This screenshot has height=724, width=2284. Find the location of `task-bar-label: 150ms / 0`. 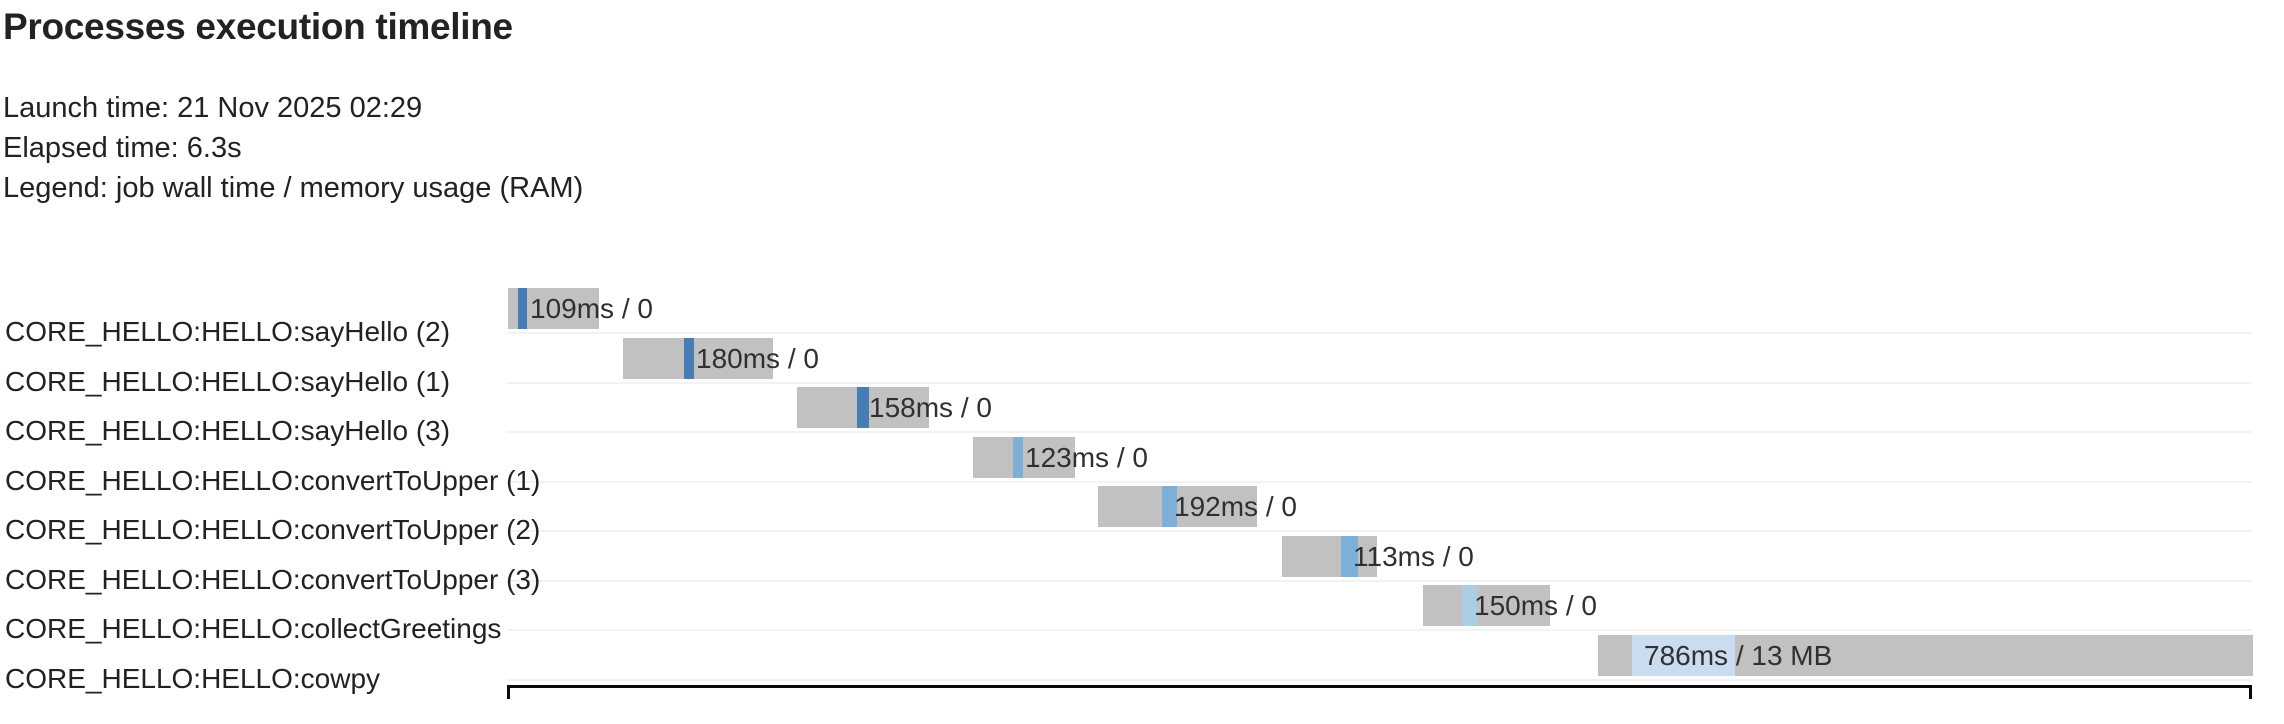

task-bar-label: 150ms / 0 is located at coordinates (1535, 606).